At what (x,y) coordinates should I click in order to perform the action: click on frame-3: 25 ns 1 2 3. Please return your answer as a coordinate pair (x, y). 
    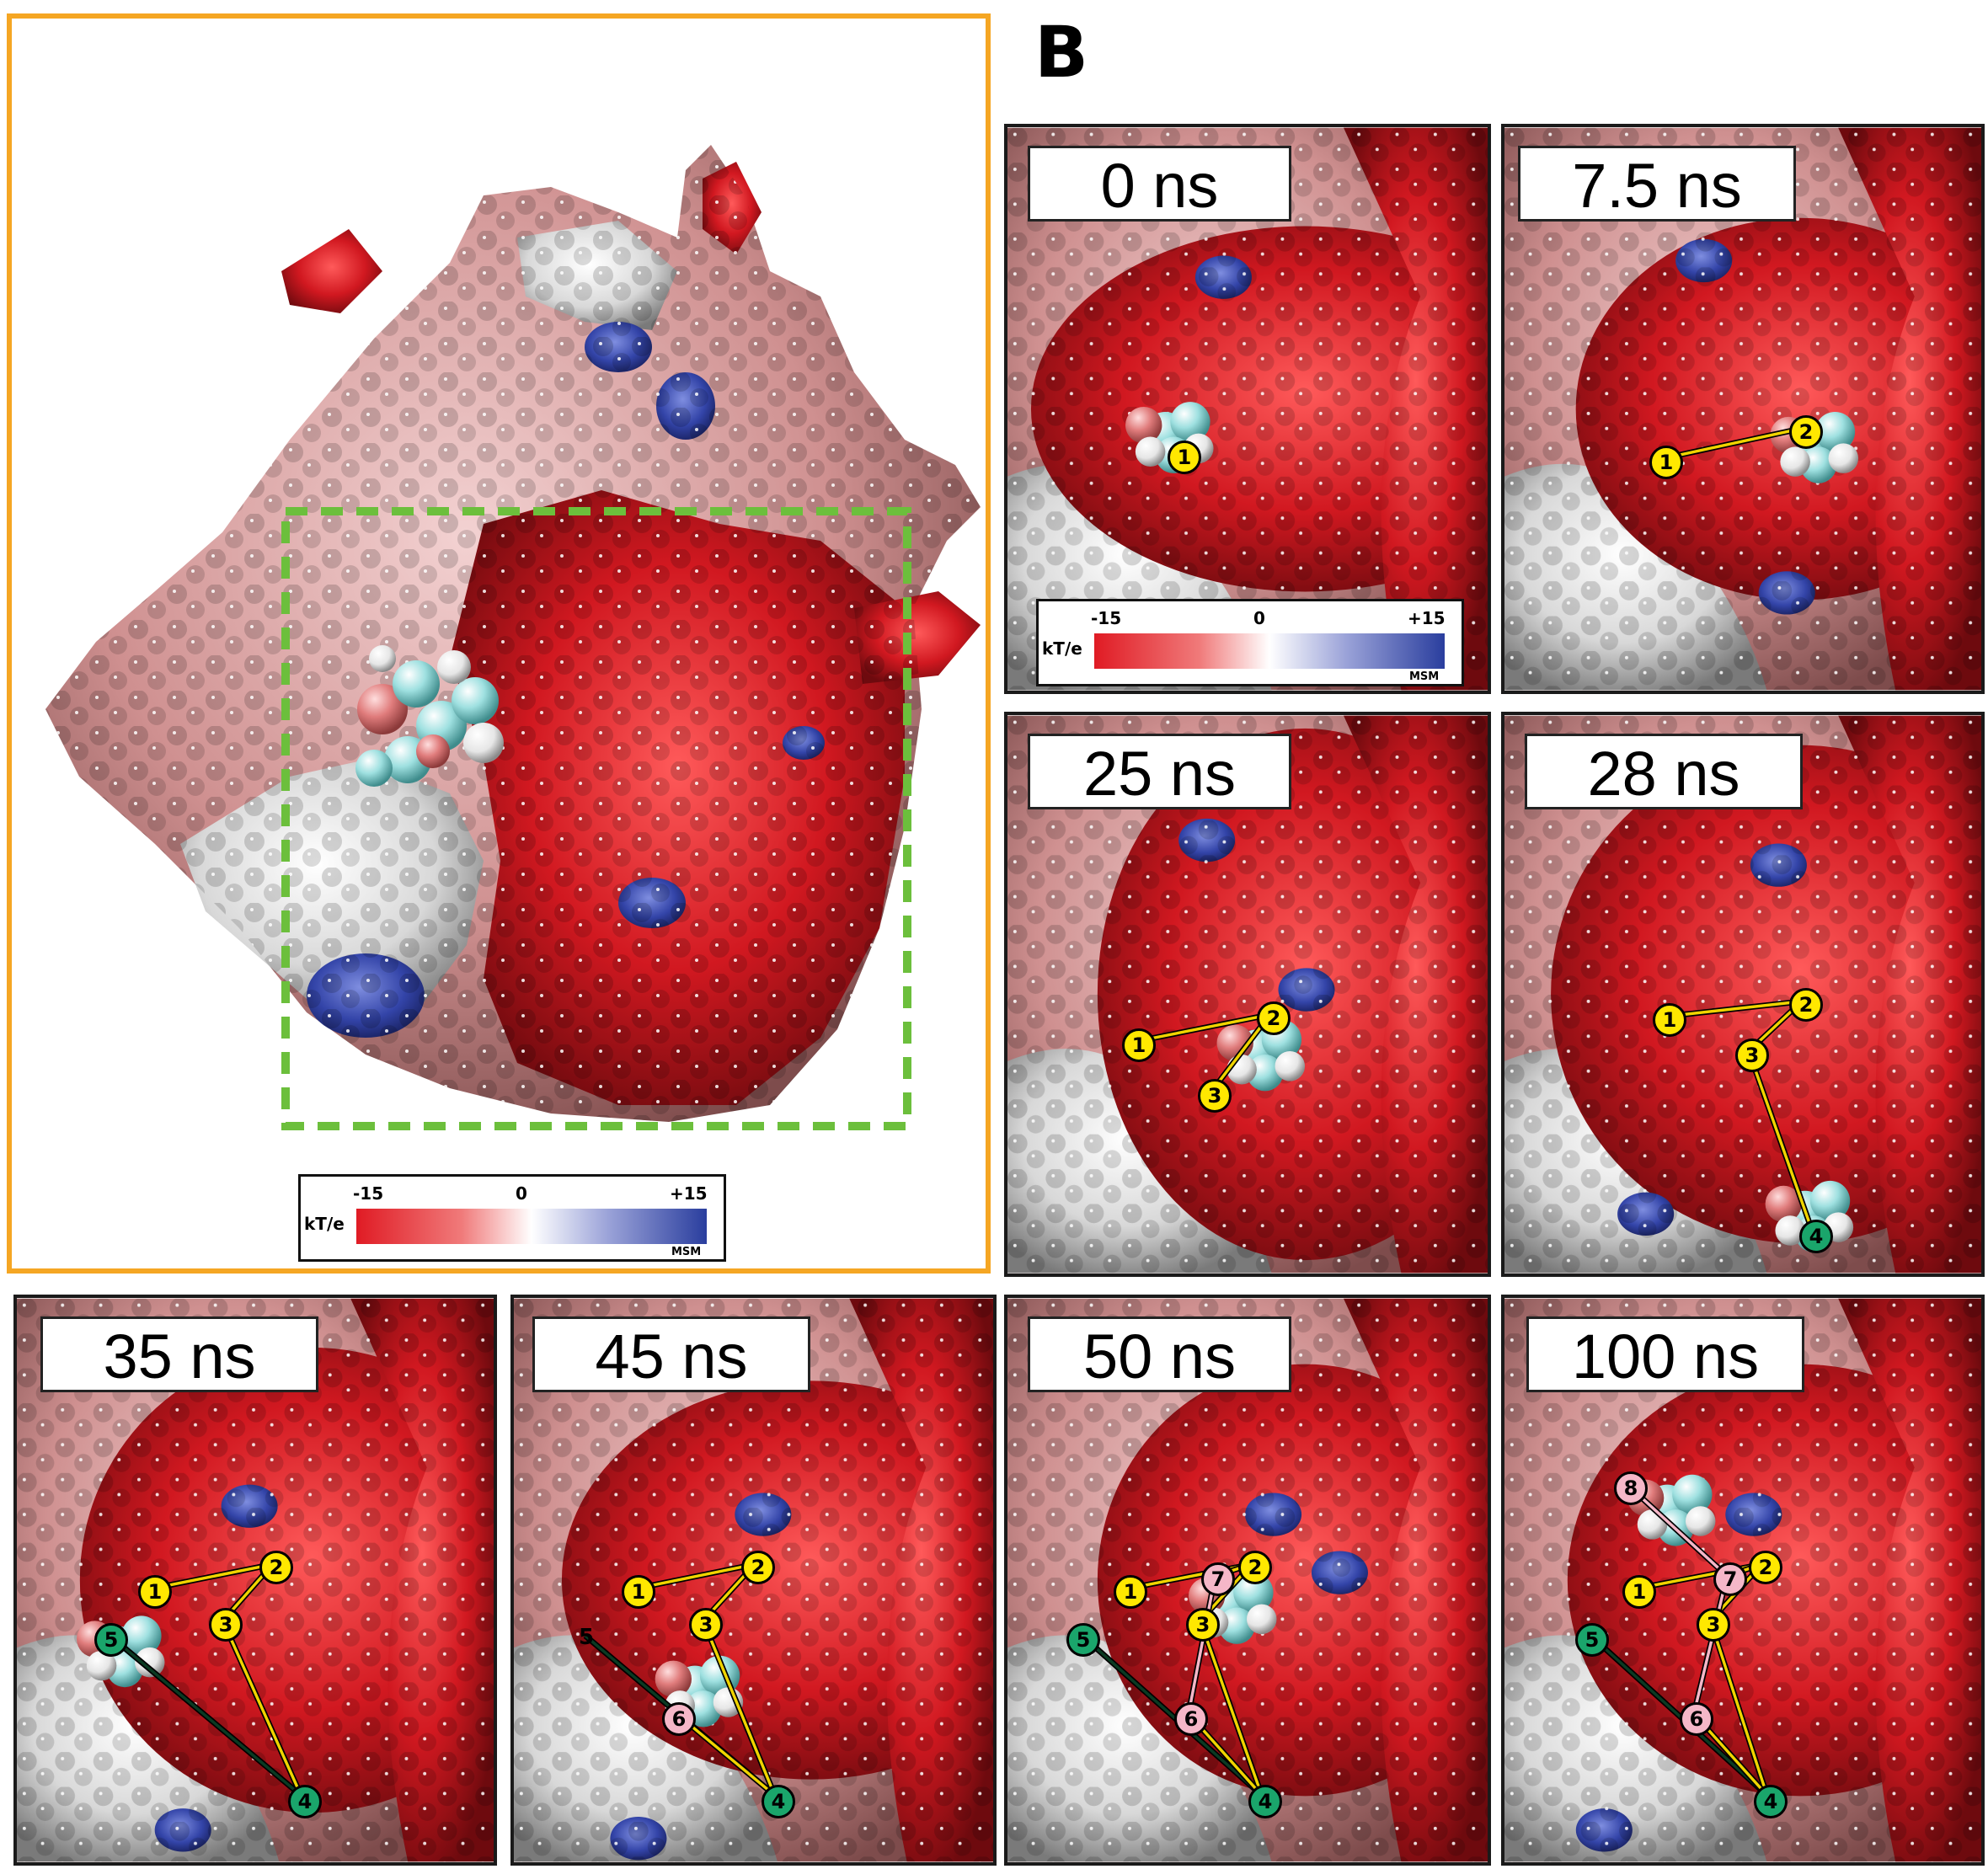
    Looking at the image, I should click on (1247, 994).